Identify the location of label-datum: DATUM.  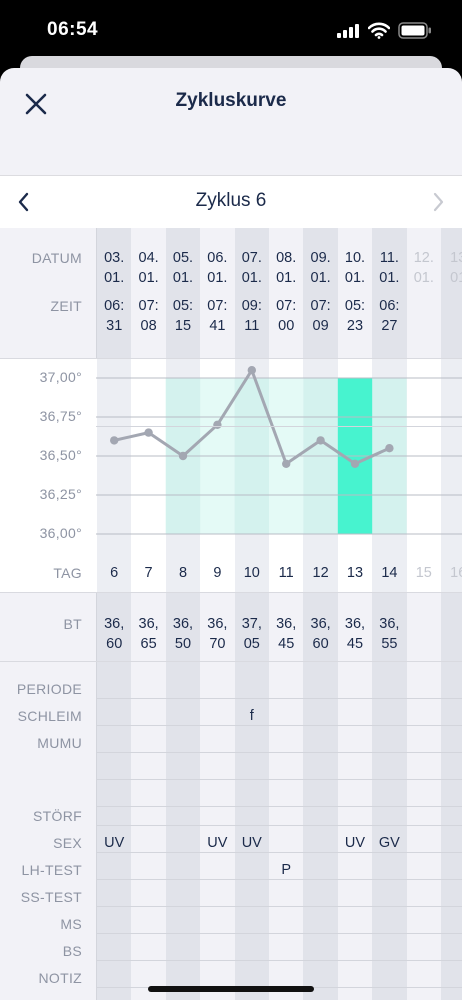
(56, 258).